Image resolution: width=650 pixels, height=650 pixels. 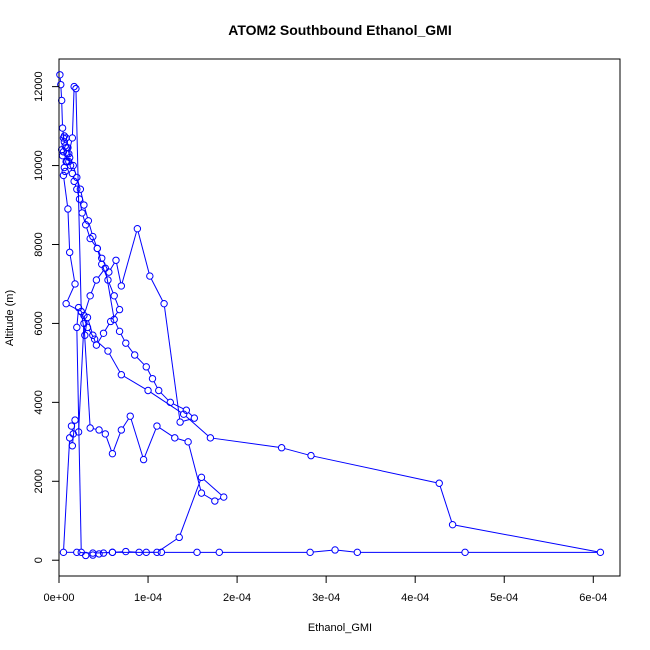 I want to click on x-tick-label: 0e+00, so click(x=59, y=598).